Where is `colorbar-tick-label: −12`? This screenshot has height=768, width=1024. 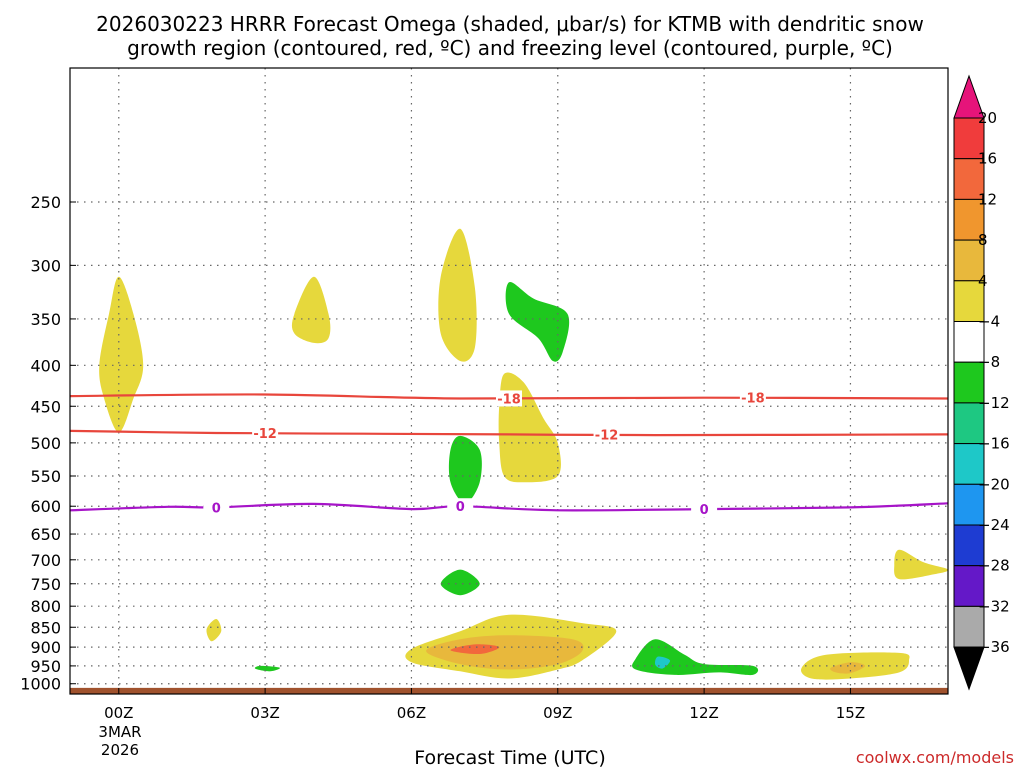
colorbar-tick-label: −12 is located at coordinates (994, 403).